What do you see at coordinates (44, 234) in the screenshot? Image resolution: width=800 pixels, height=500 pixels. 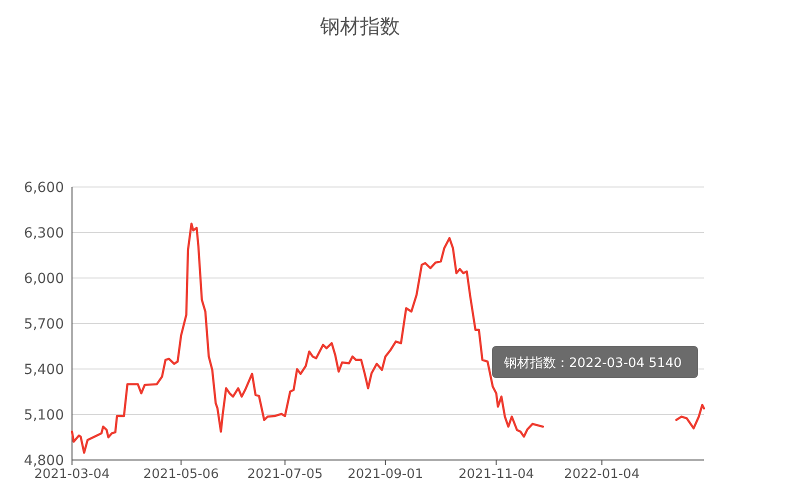 I see `y-tick-label: 6,300` at bounding box center [44, 234].